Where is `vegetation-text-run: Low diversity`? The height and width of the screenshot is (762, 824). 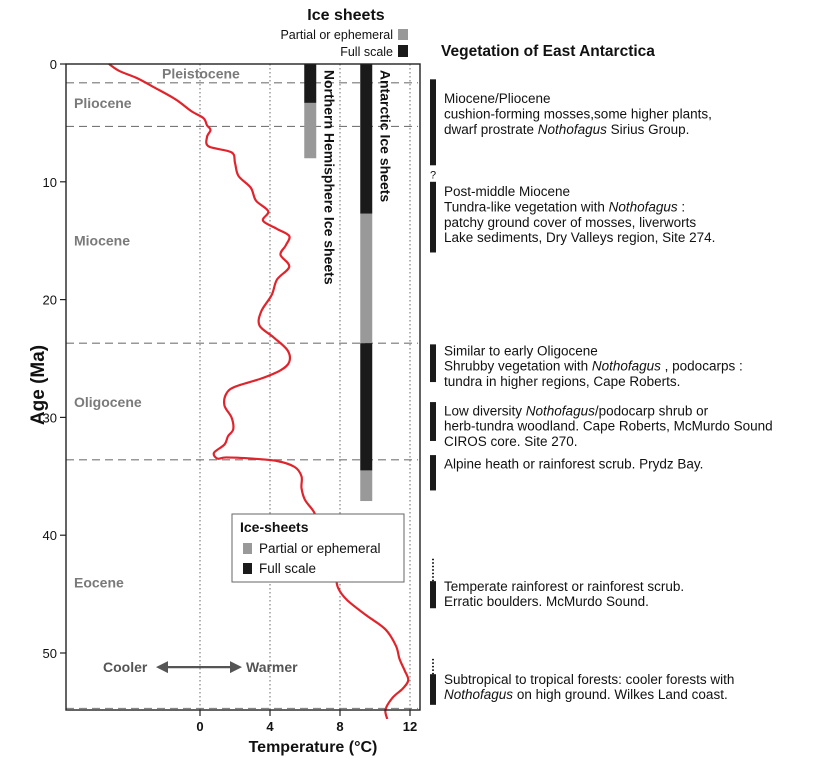
vegetation-text-run: Low diversity is located at coordinates (485, 410).